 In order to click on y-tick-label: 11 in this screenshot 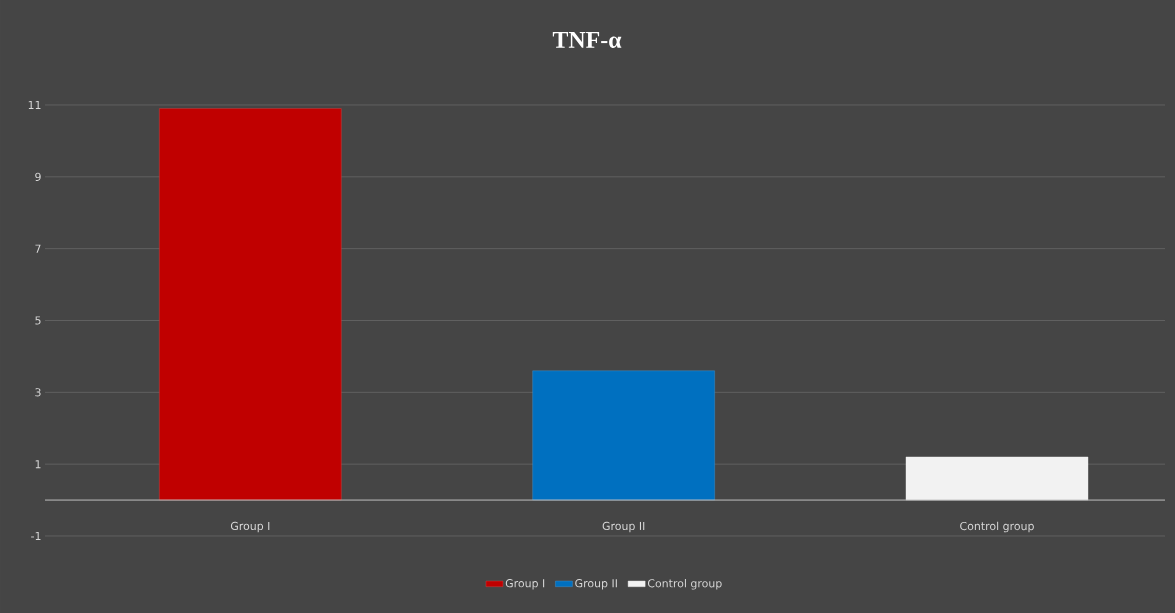, I will do `click(34, 104)`.